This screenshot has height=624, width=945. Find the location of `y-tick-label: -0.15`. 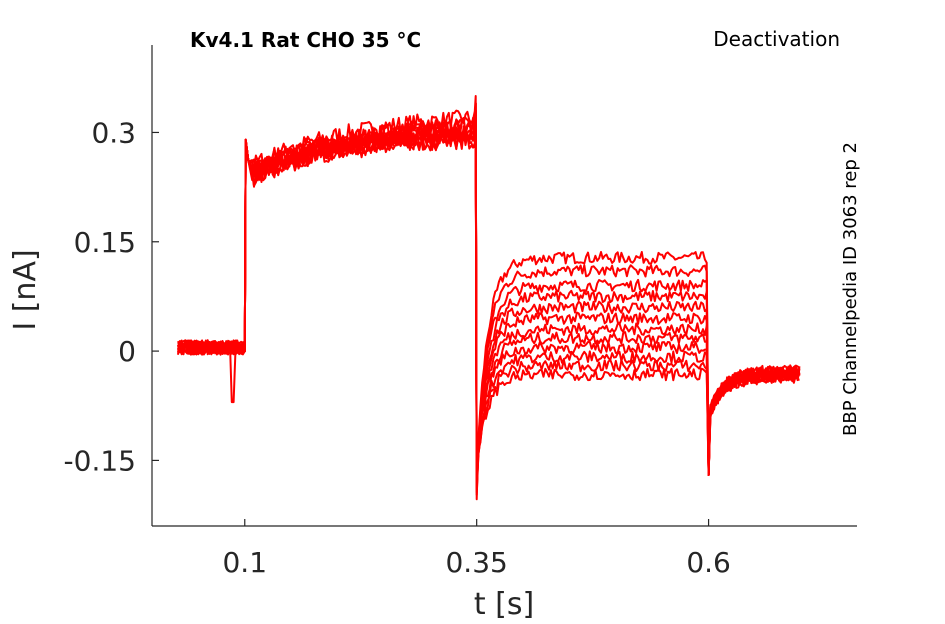

y-tick-label: -0.15 is located at coordinates (100, 460).